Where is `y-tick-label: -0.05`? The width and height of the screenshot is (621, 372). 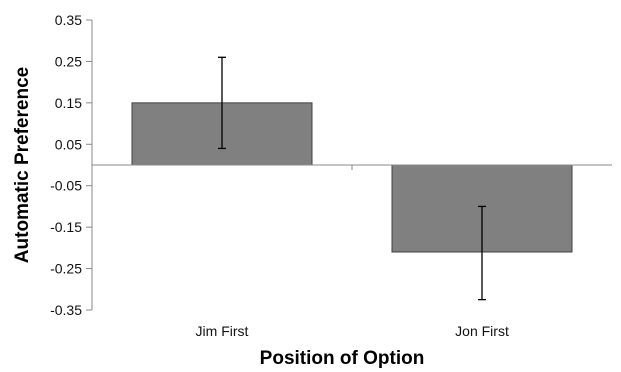
y-tick-label: -0.05 is located at coordinates (66, 186).